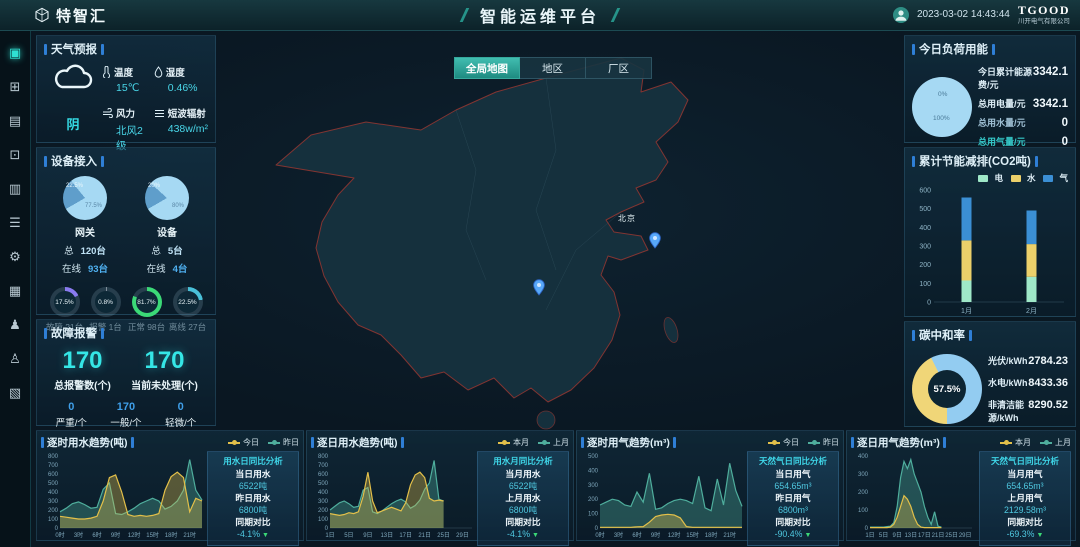 Image resolution: width=1080 pixels, height=547 pixels. I want to click on dashboard-icon: ▣, so click(15, 52).